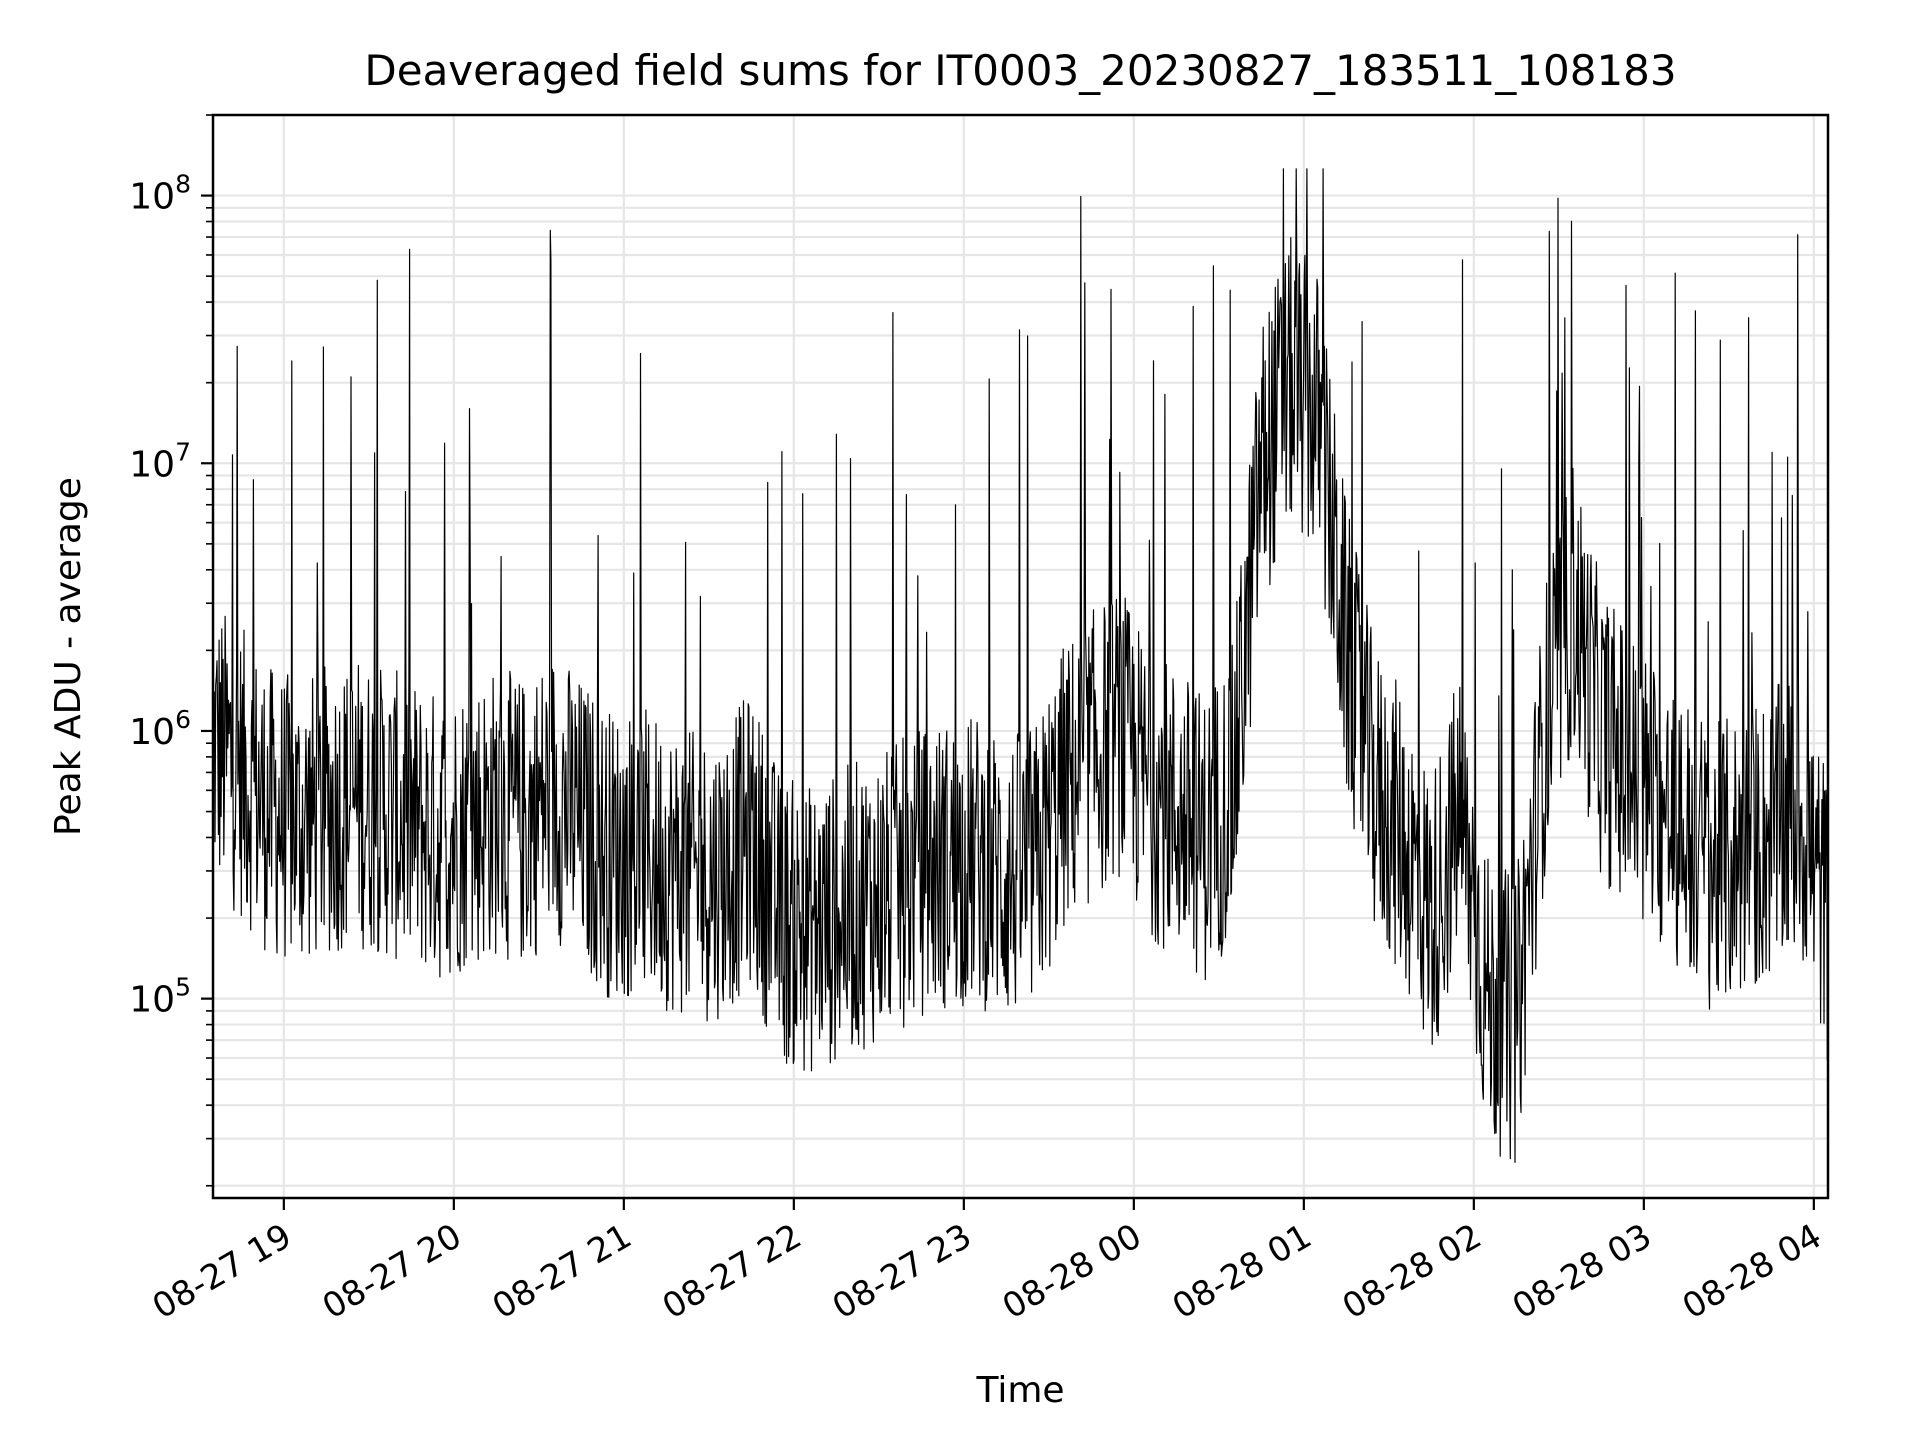 Image resolution: width=1920 pixels, height=1440 pixels. What do you see at coordinates (160, 997) in the screenshot?
I see `y-tick-label: 10⁵` at bounding box center [160, 997].